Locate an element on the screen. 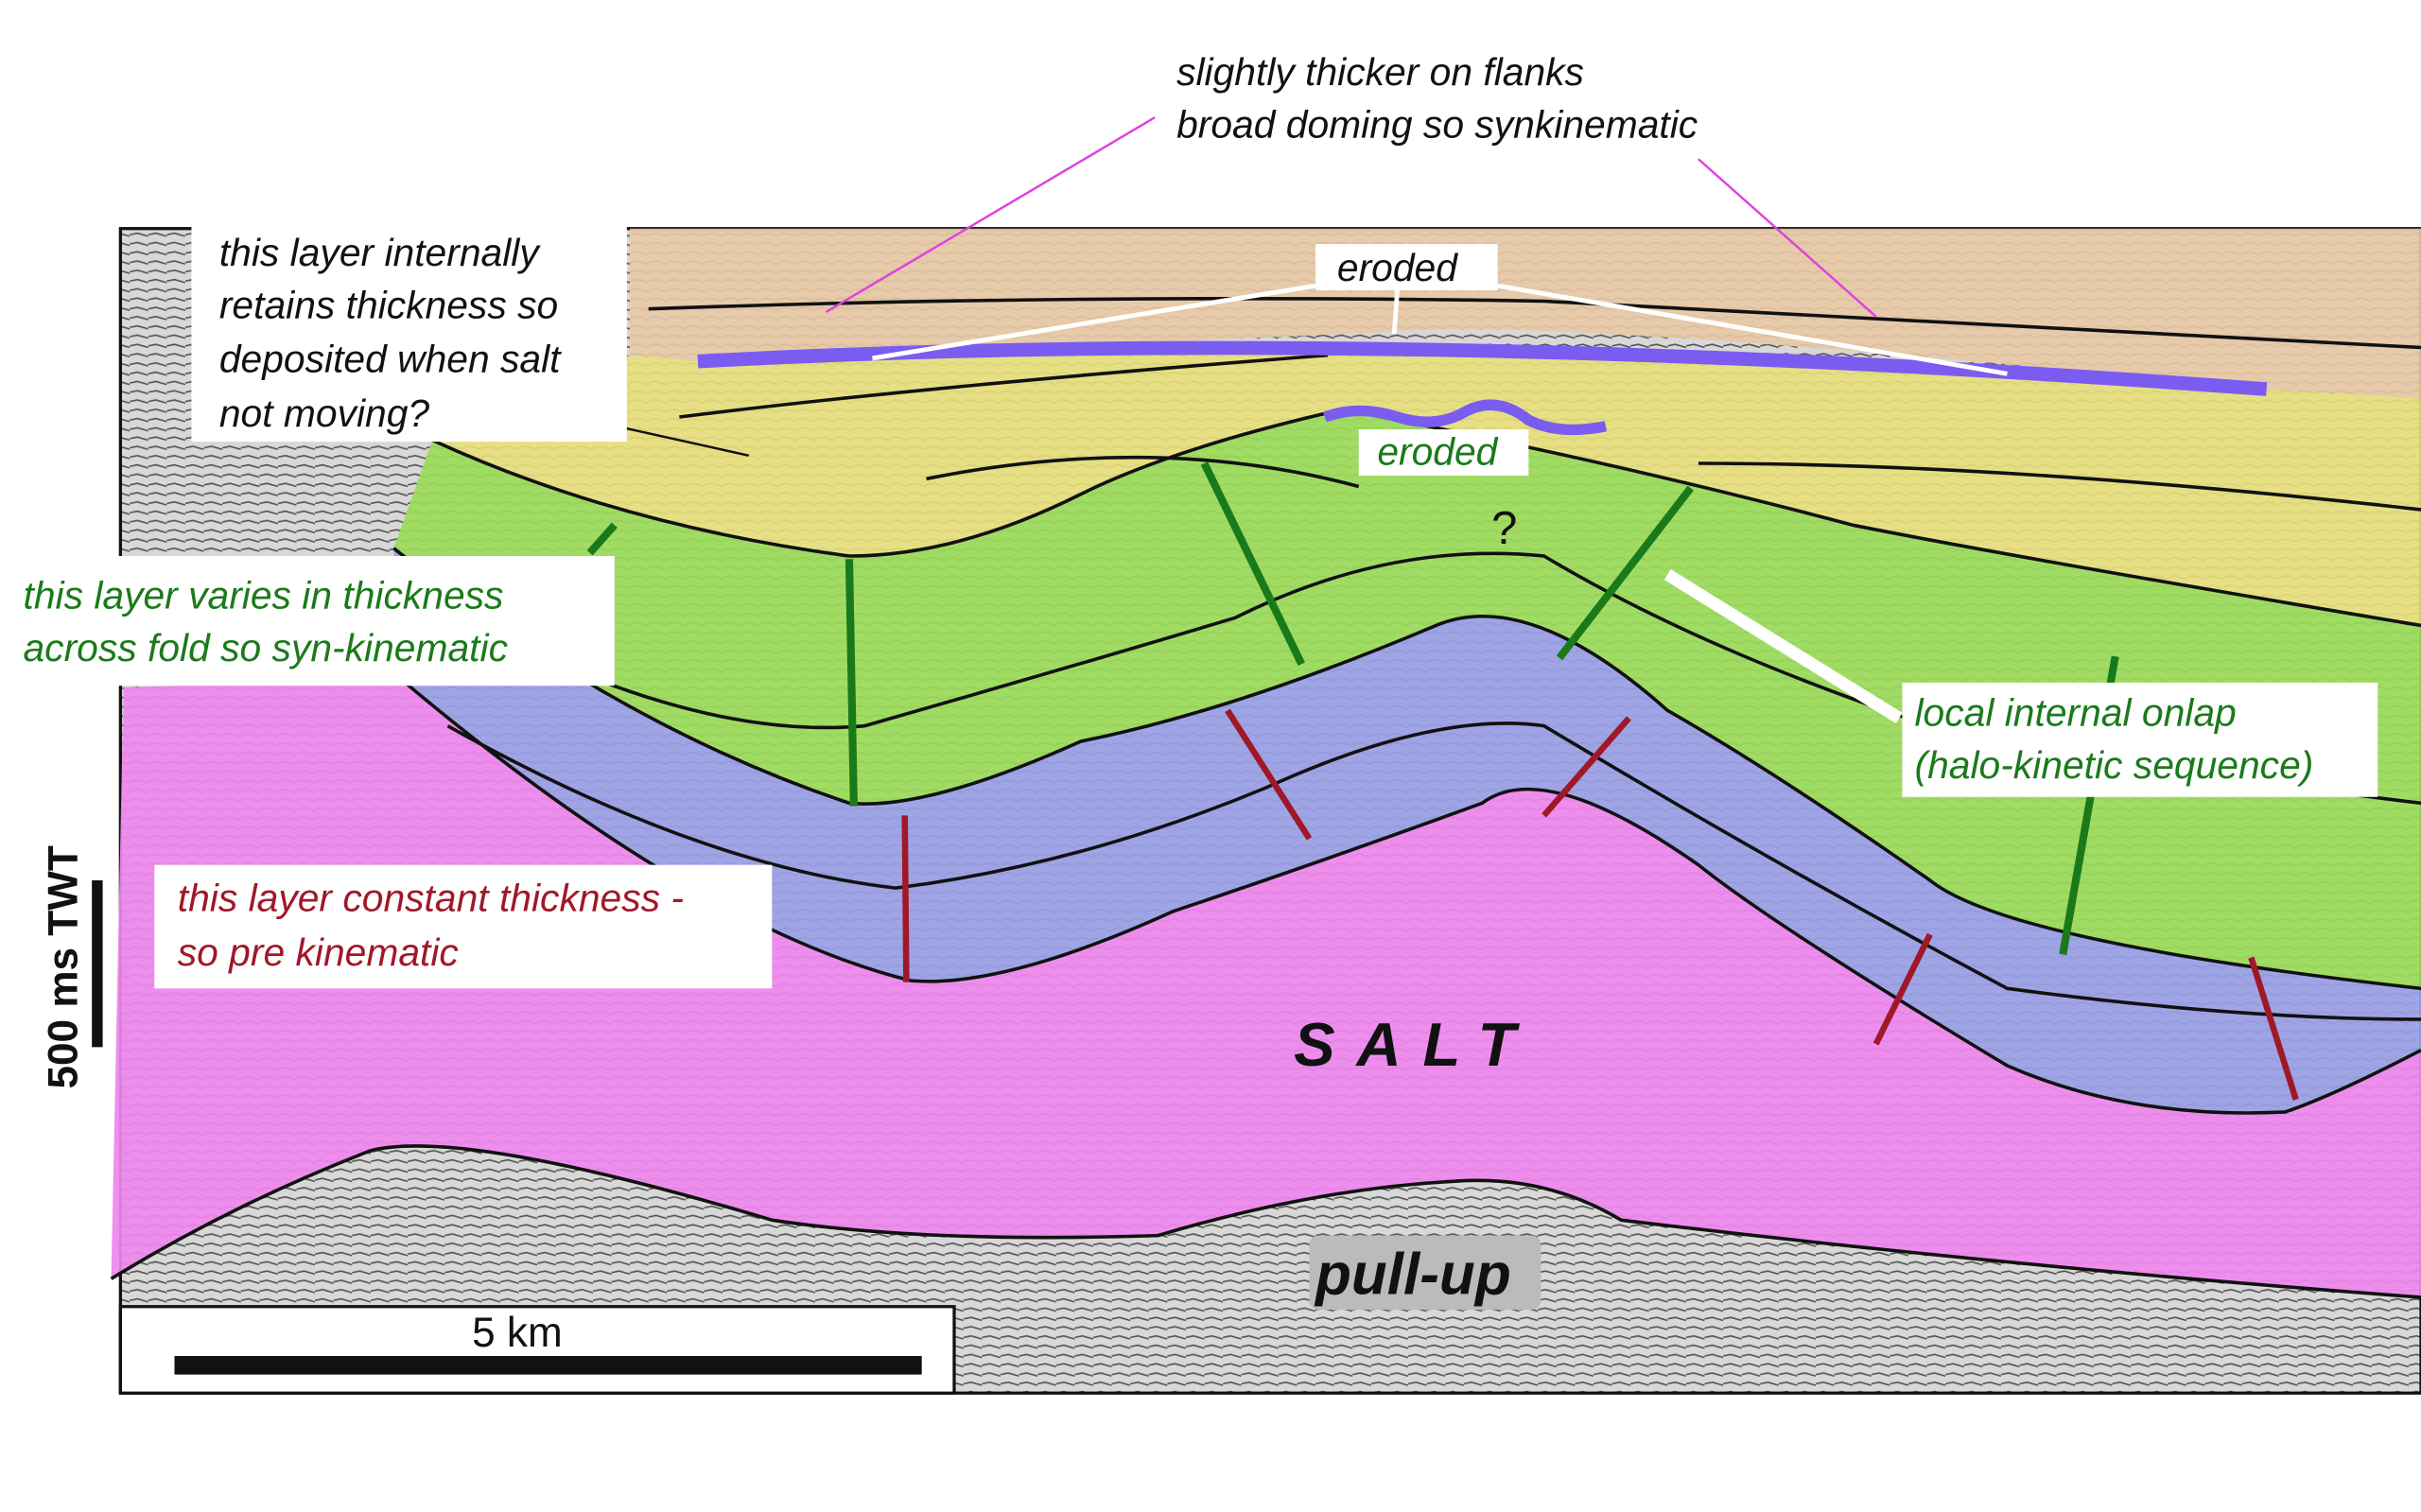  label: ? is located at coordinates (1504, 529).